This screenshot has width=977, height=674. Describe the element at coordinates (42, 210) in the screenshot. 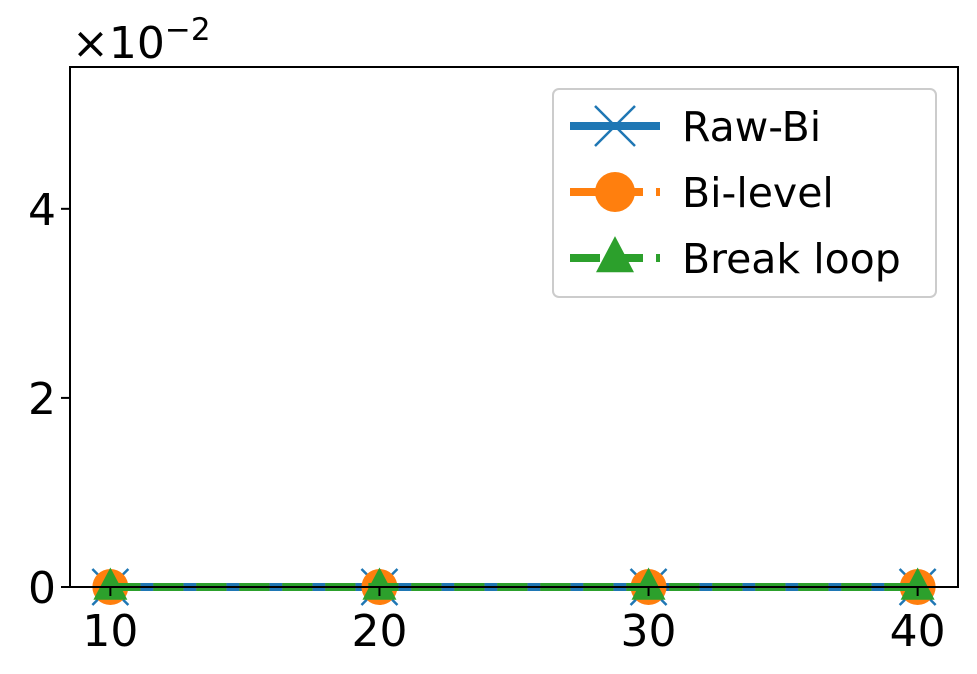

I see `y-tick-label: 4` at that location.